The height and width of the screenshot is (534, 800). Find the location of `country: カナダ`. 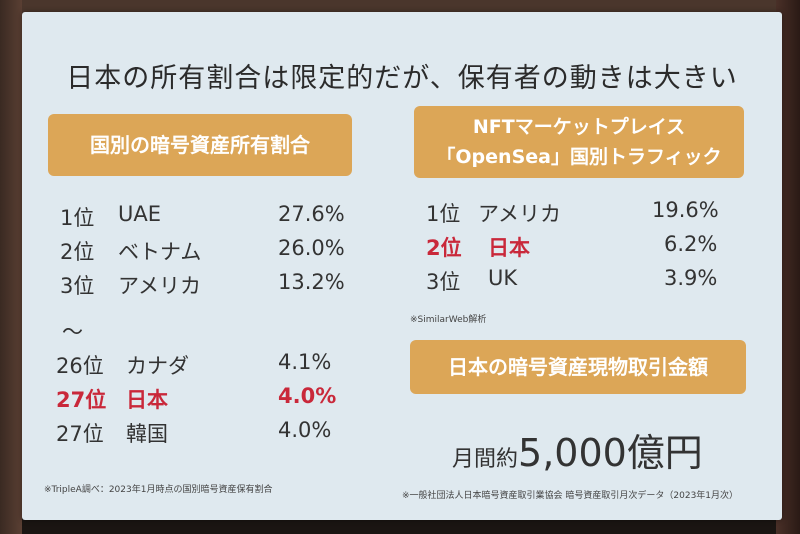

country: カナダ is located at coordinates (157, 366).